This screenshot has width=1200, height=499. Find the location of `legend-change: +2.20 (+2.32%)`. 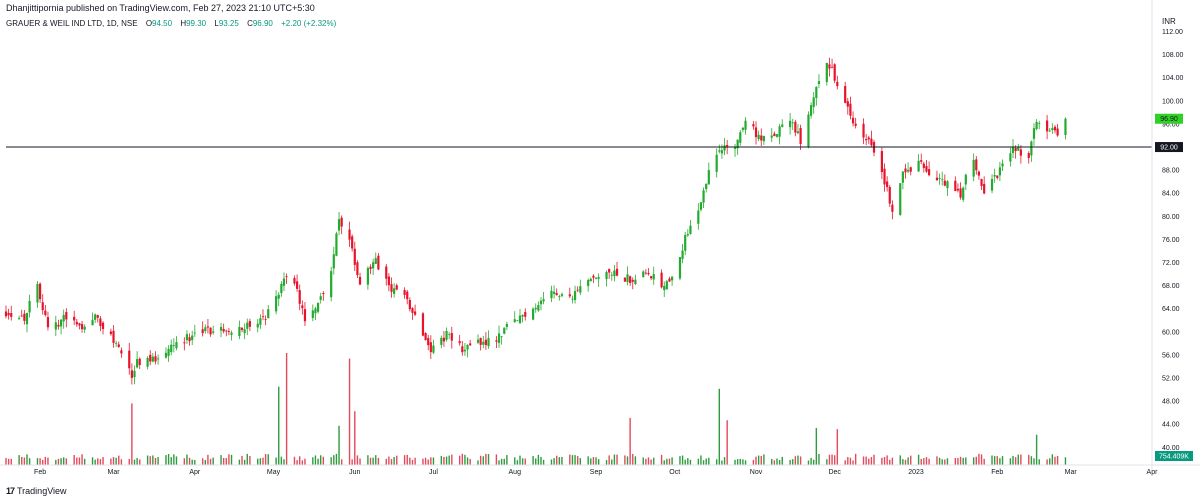

legend-change: +2.20 (+2.32%) is located at coordinates (309, 23).